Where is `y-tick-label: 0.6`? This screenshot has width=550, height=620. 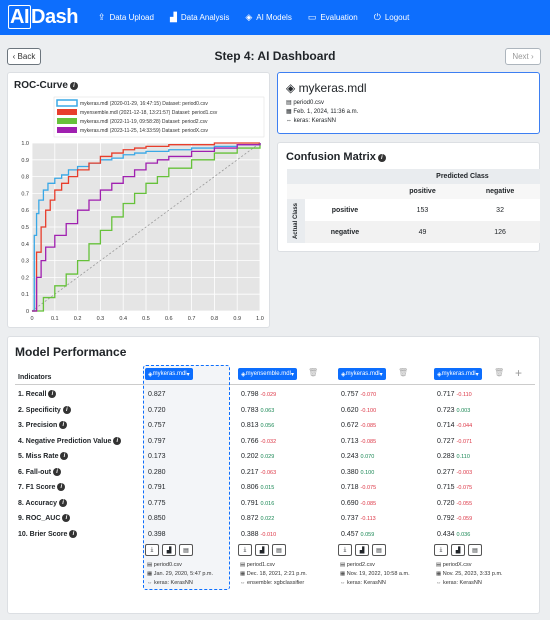 y-tick-label: 0.6 is located at coordinates (25, 211).